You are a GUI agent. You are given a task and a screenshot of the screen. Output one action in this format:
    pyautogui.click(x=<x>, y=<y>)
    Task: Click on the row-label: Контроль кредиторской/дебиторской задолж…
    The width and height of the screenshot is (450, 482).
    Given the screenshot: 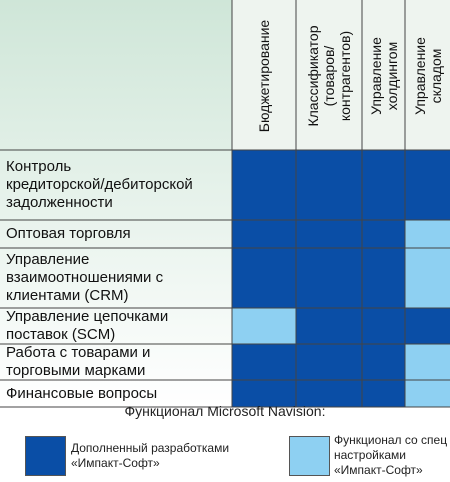 What is the action you would take?
    pyautogui.click(x=99, y=184)
    